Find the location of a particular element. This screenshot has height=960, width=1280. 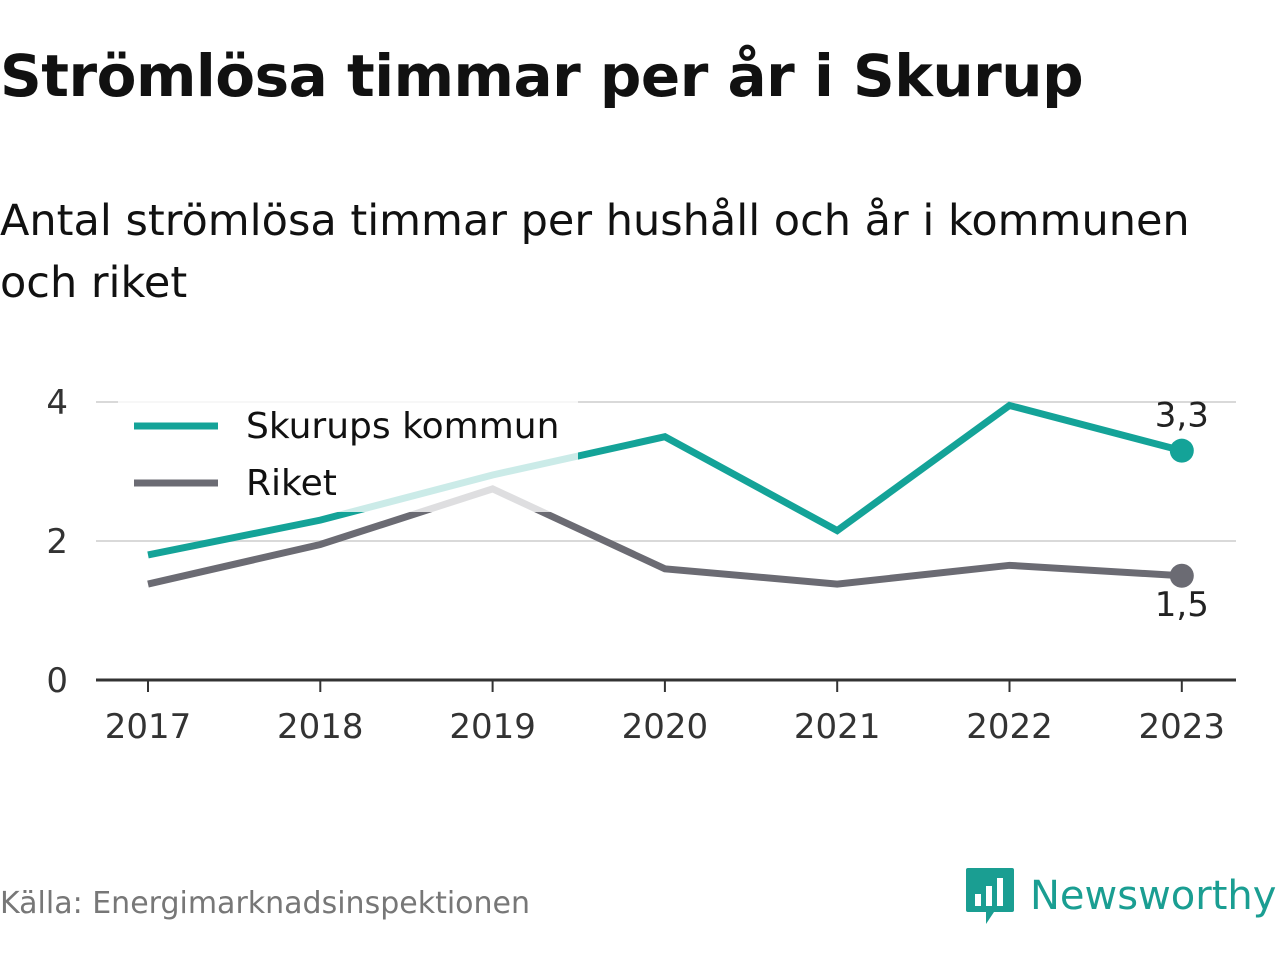

x-tick-label: 2023 is located at coordinates (1182, 727).